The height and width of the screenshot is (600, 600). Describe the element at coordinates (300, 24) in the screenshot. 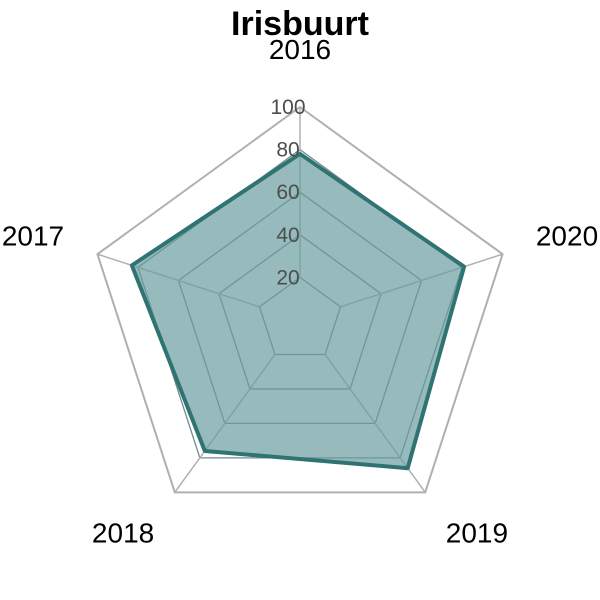

I see `chart-title: Irisbuurt` at that location.